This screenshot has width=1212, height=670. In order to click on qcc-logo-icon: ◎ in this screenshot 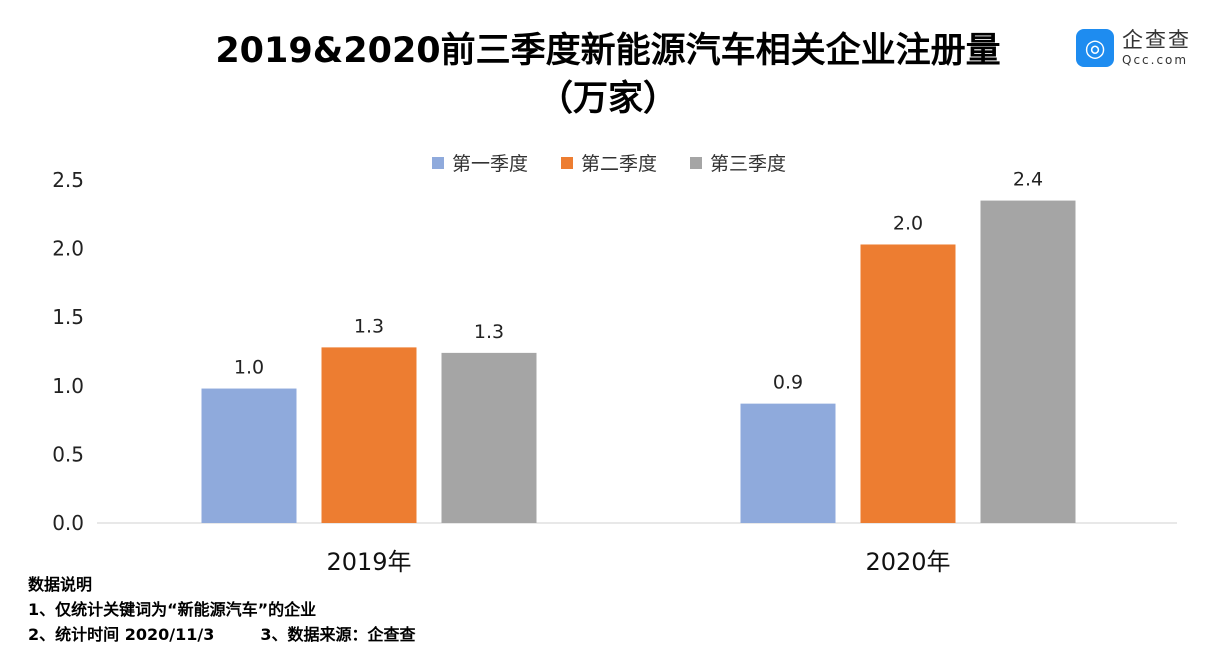, I will do `click(1095, 48)`.